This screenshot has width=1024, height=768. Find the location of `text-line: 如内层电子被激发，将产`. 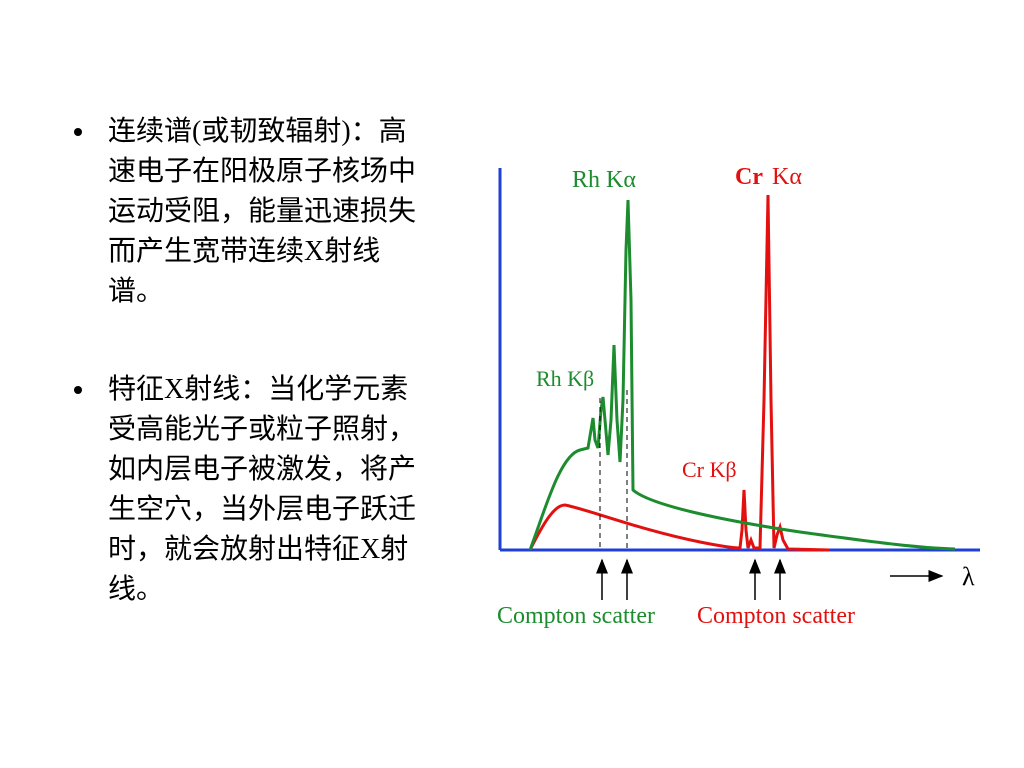

text-line: 如内层电子被激发，将产 is located at coordinates (262, 469).